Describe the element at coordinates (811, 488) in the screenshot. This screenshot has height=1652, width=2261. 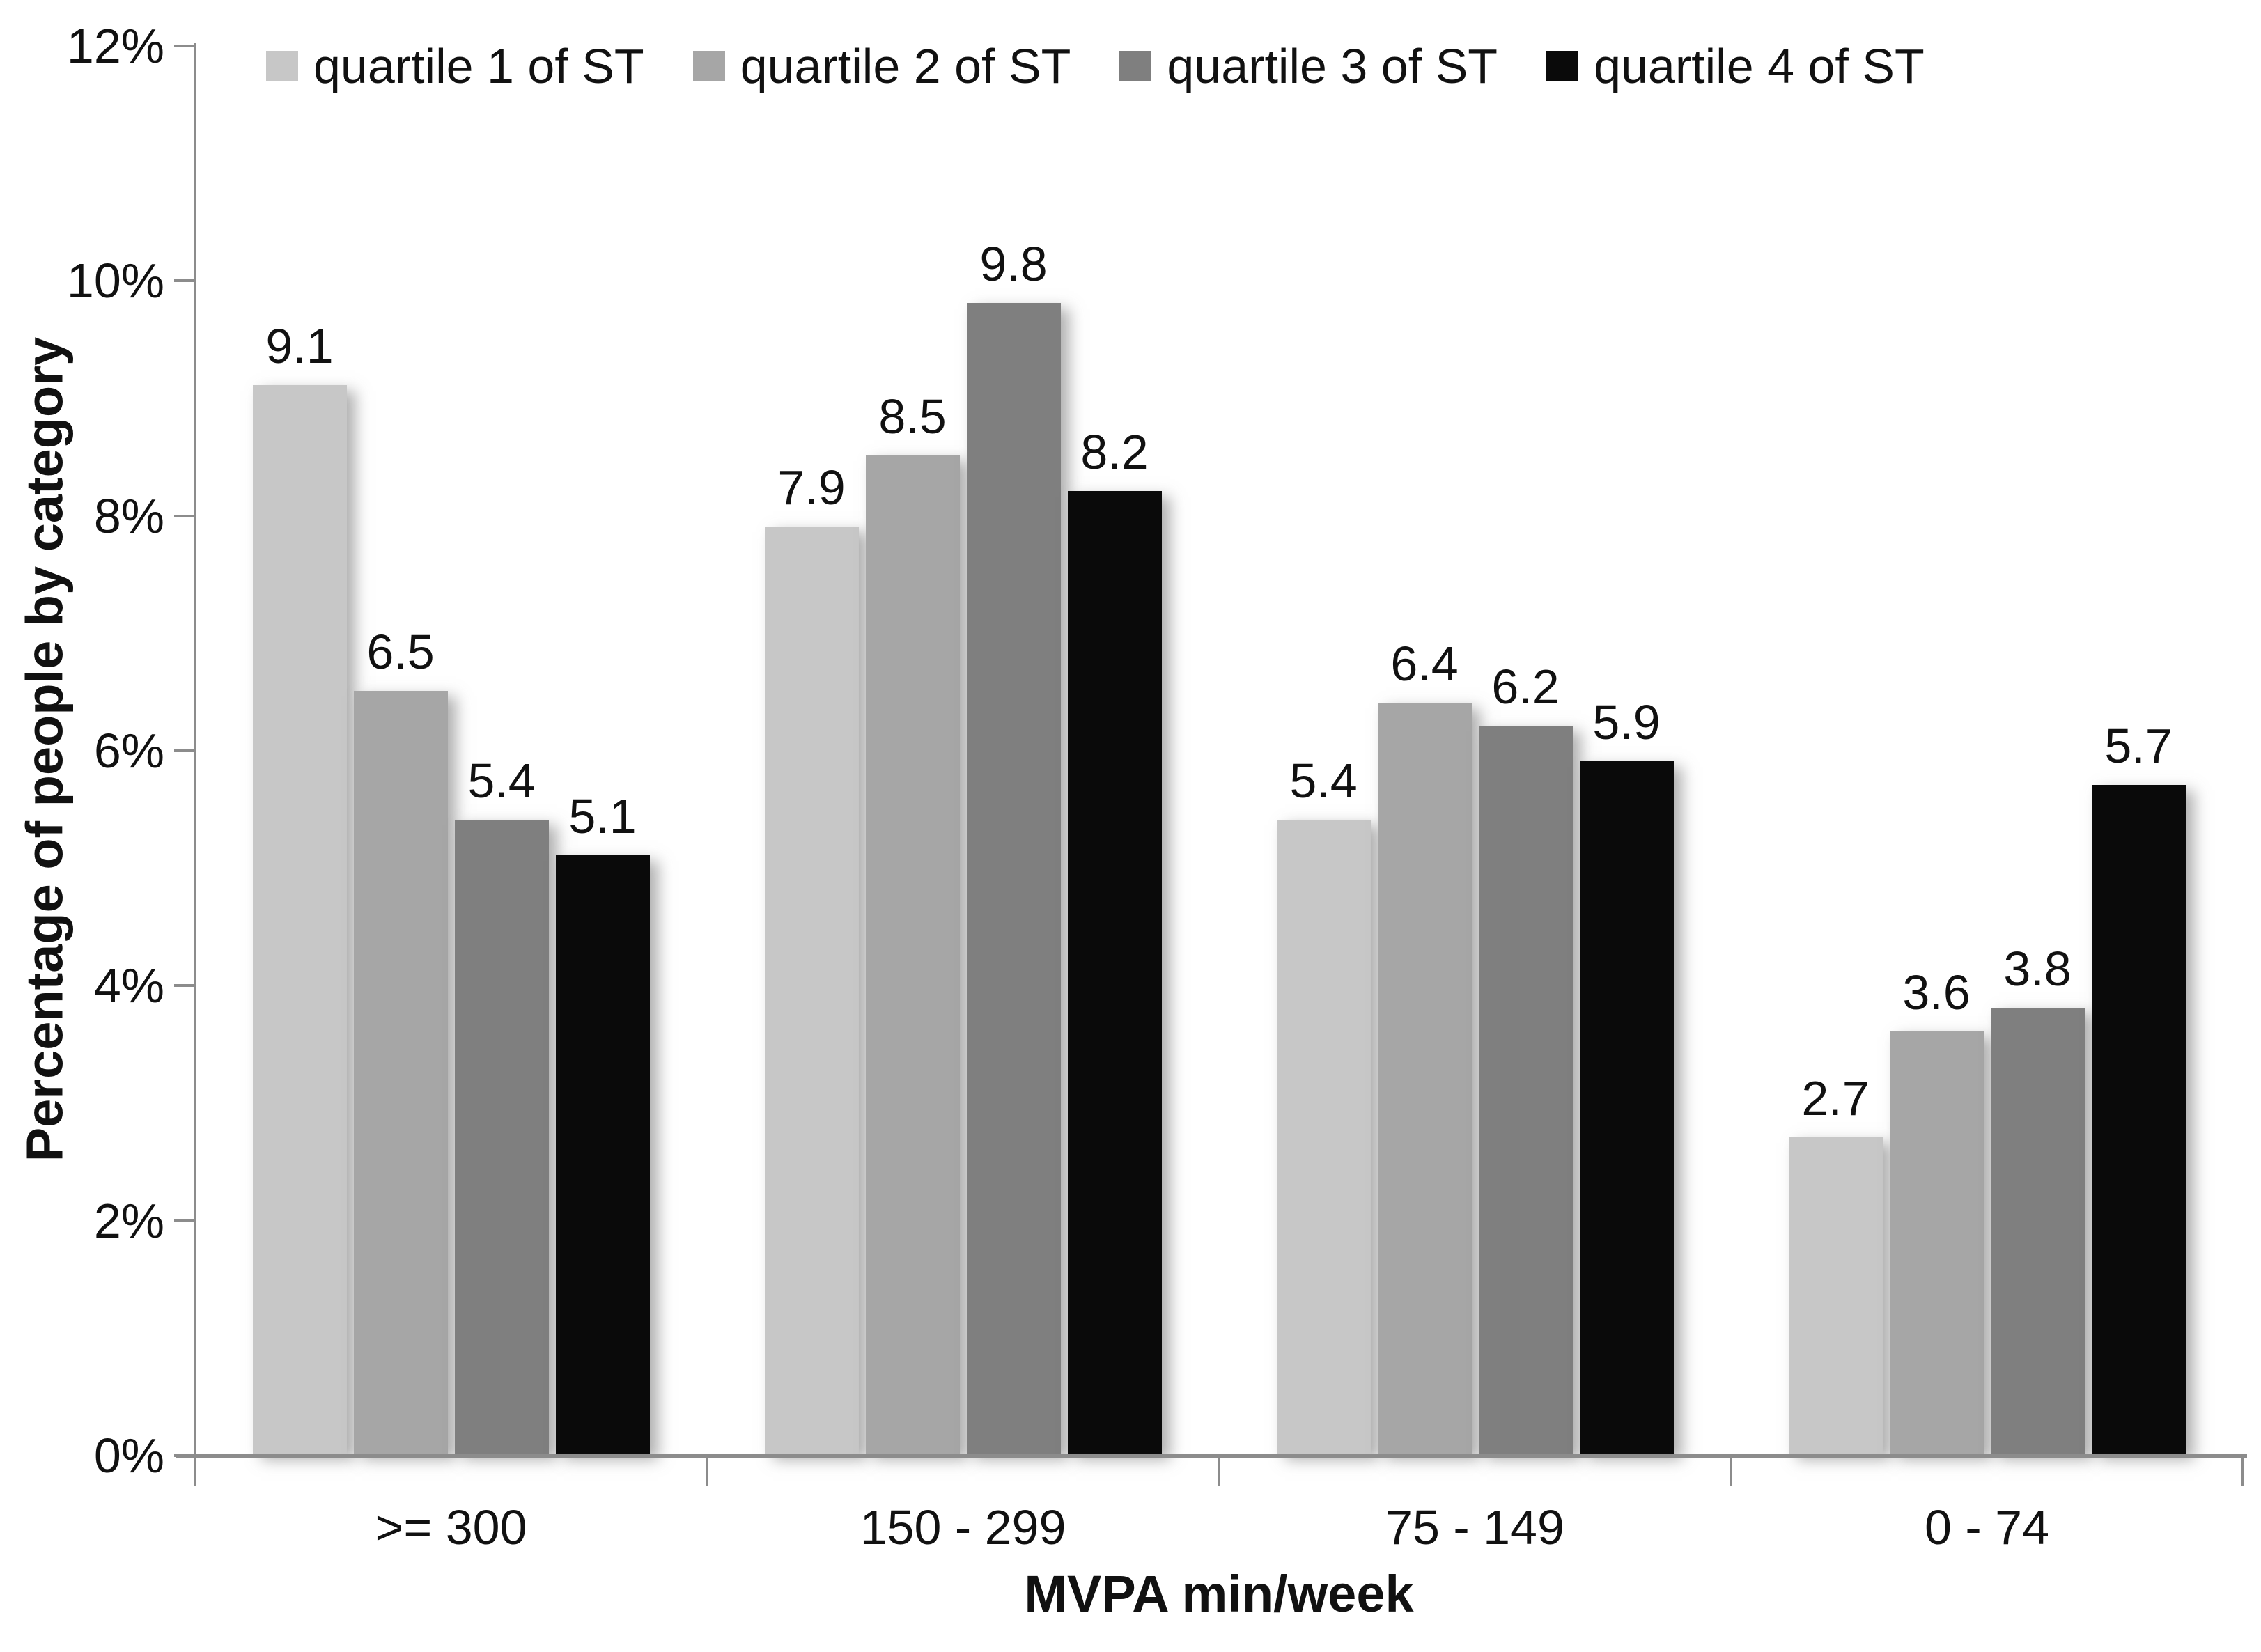
I see `bar-value-label: 7.9` at that location.